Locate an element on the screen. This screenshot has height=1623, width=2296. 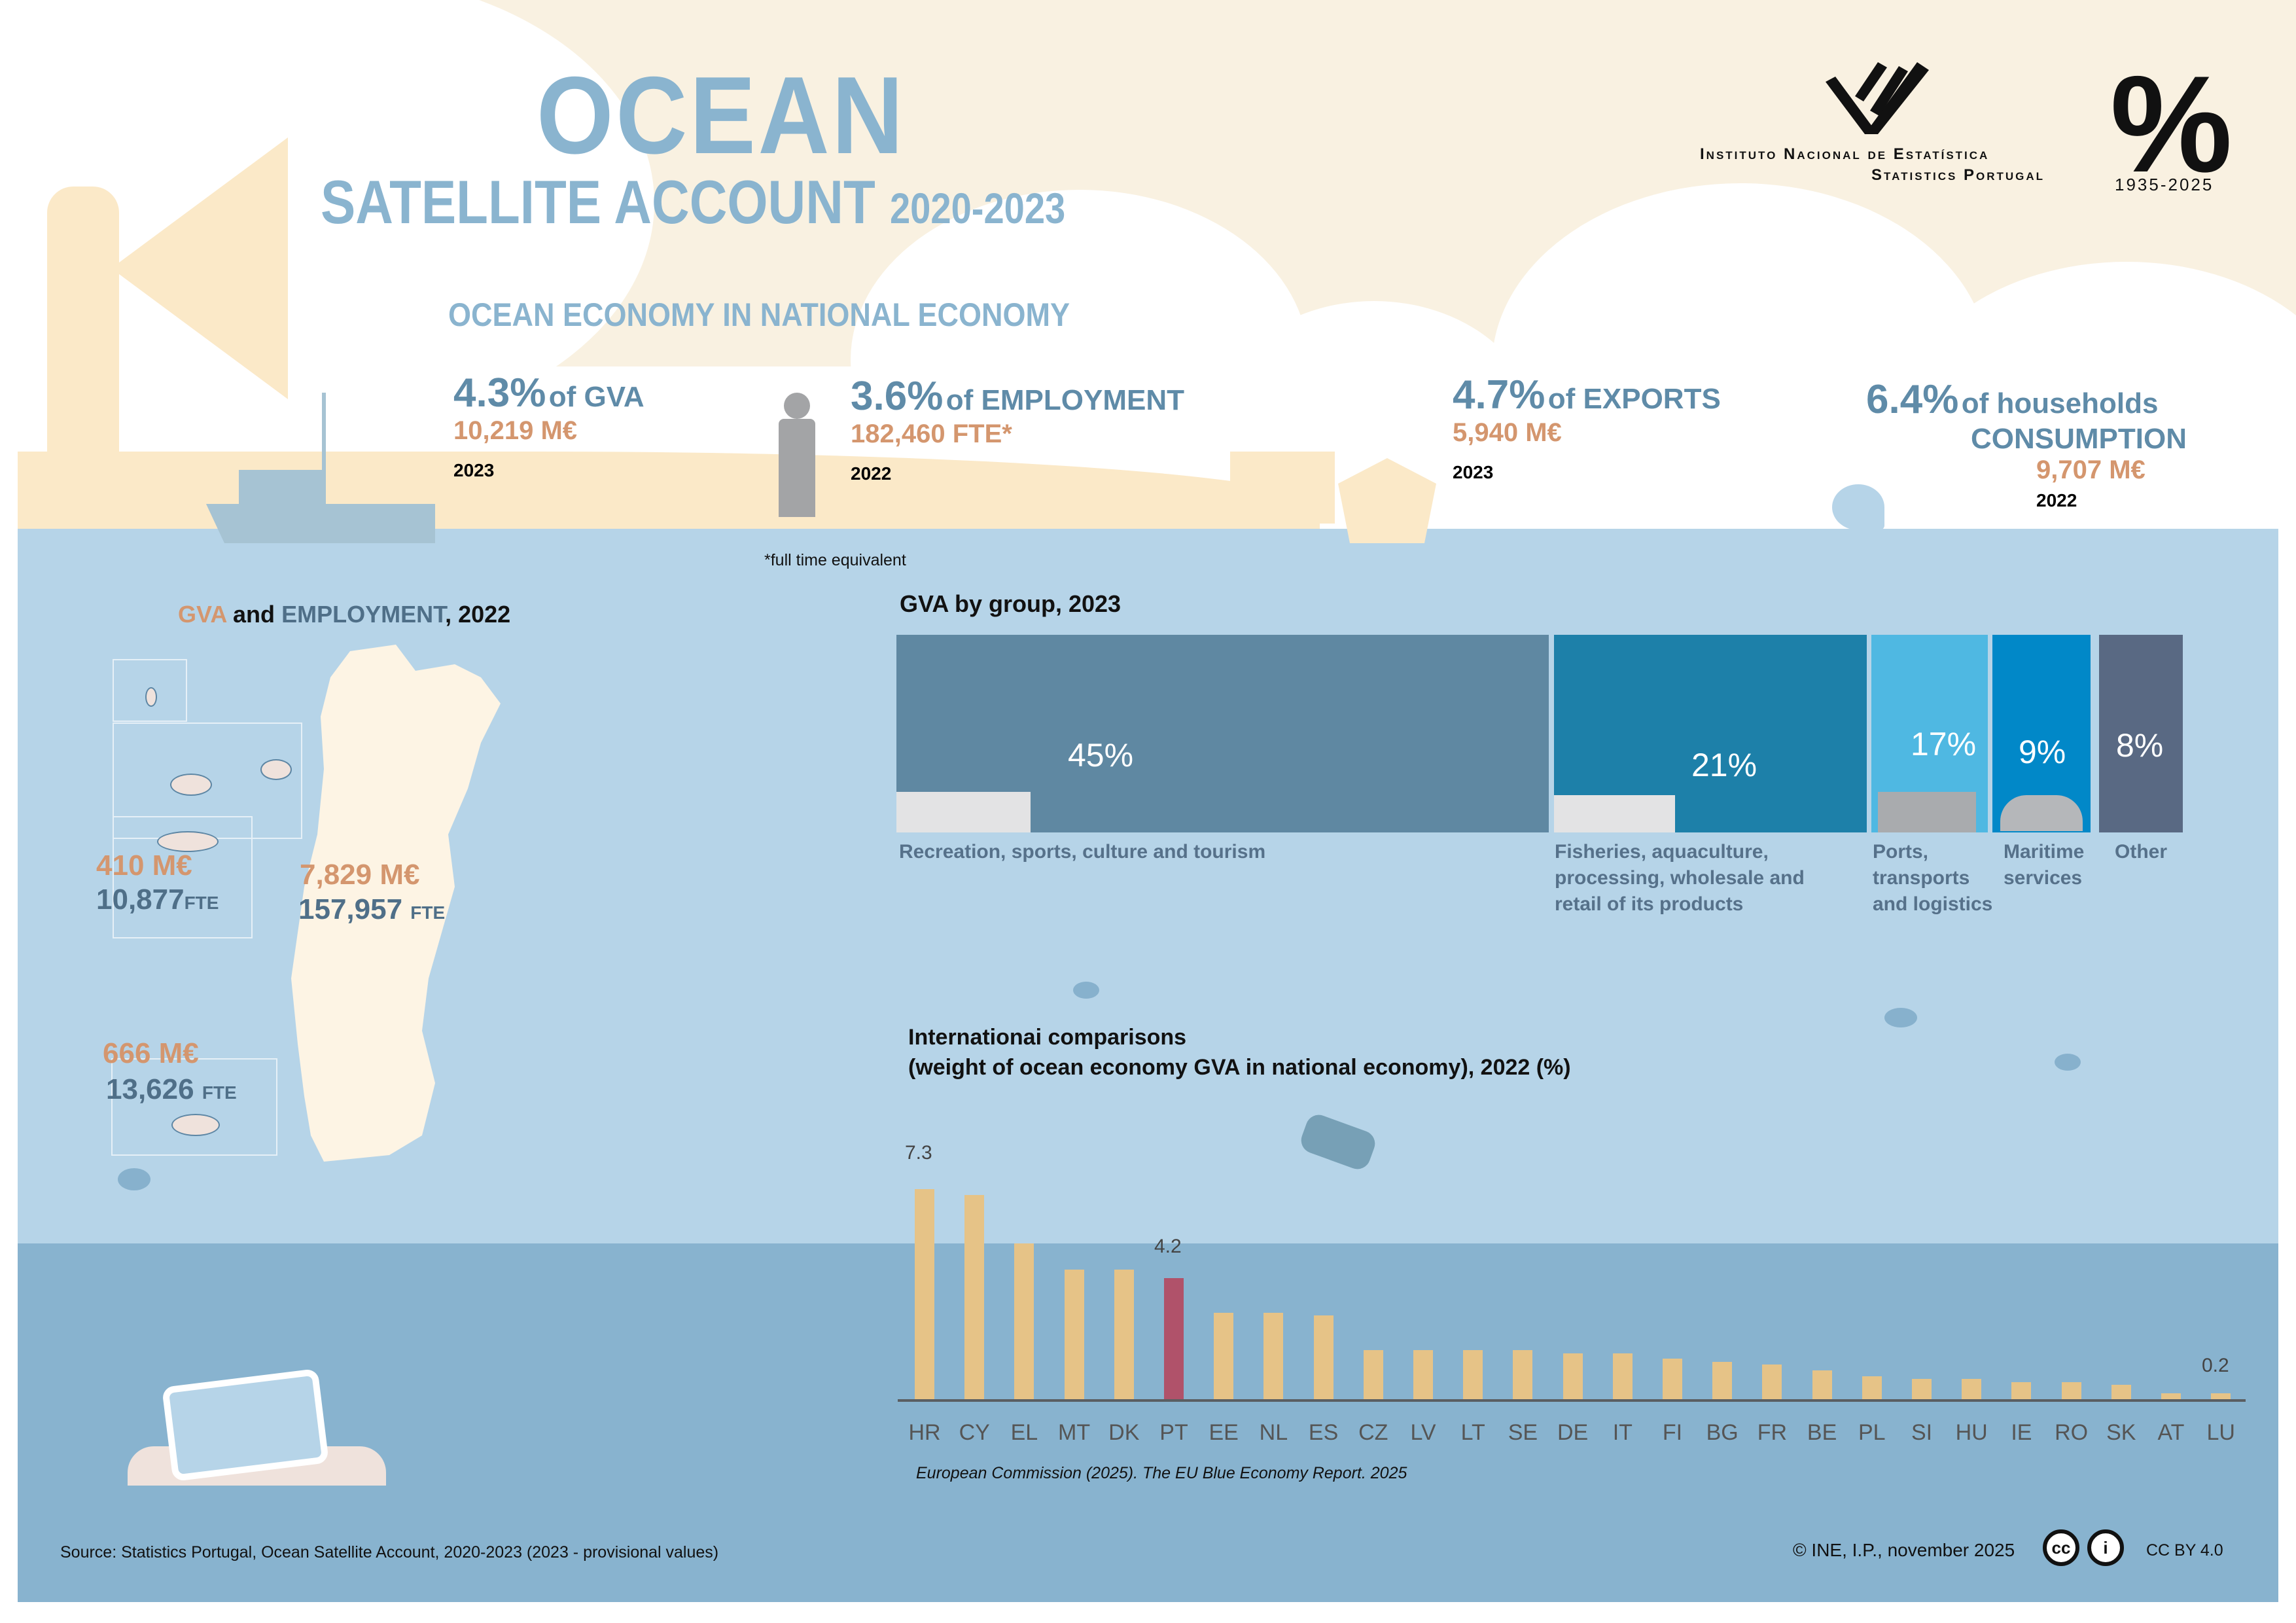
category-label: BE is located at coordinates (1822, 1432).